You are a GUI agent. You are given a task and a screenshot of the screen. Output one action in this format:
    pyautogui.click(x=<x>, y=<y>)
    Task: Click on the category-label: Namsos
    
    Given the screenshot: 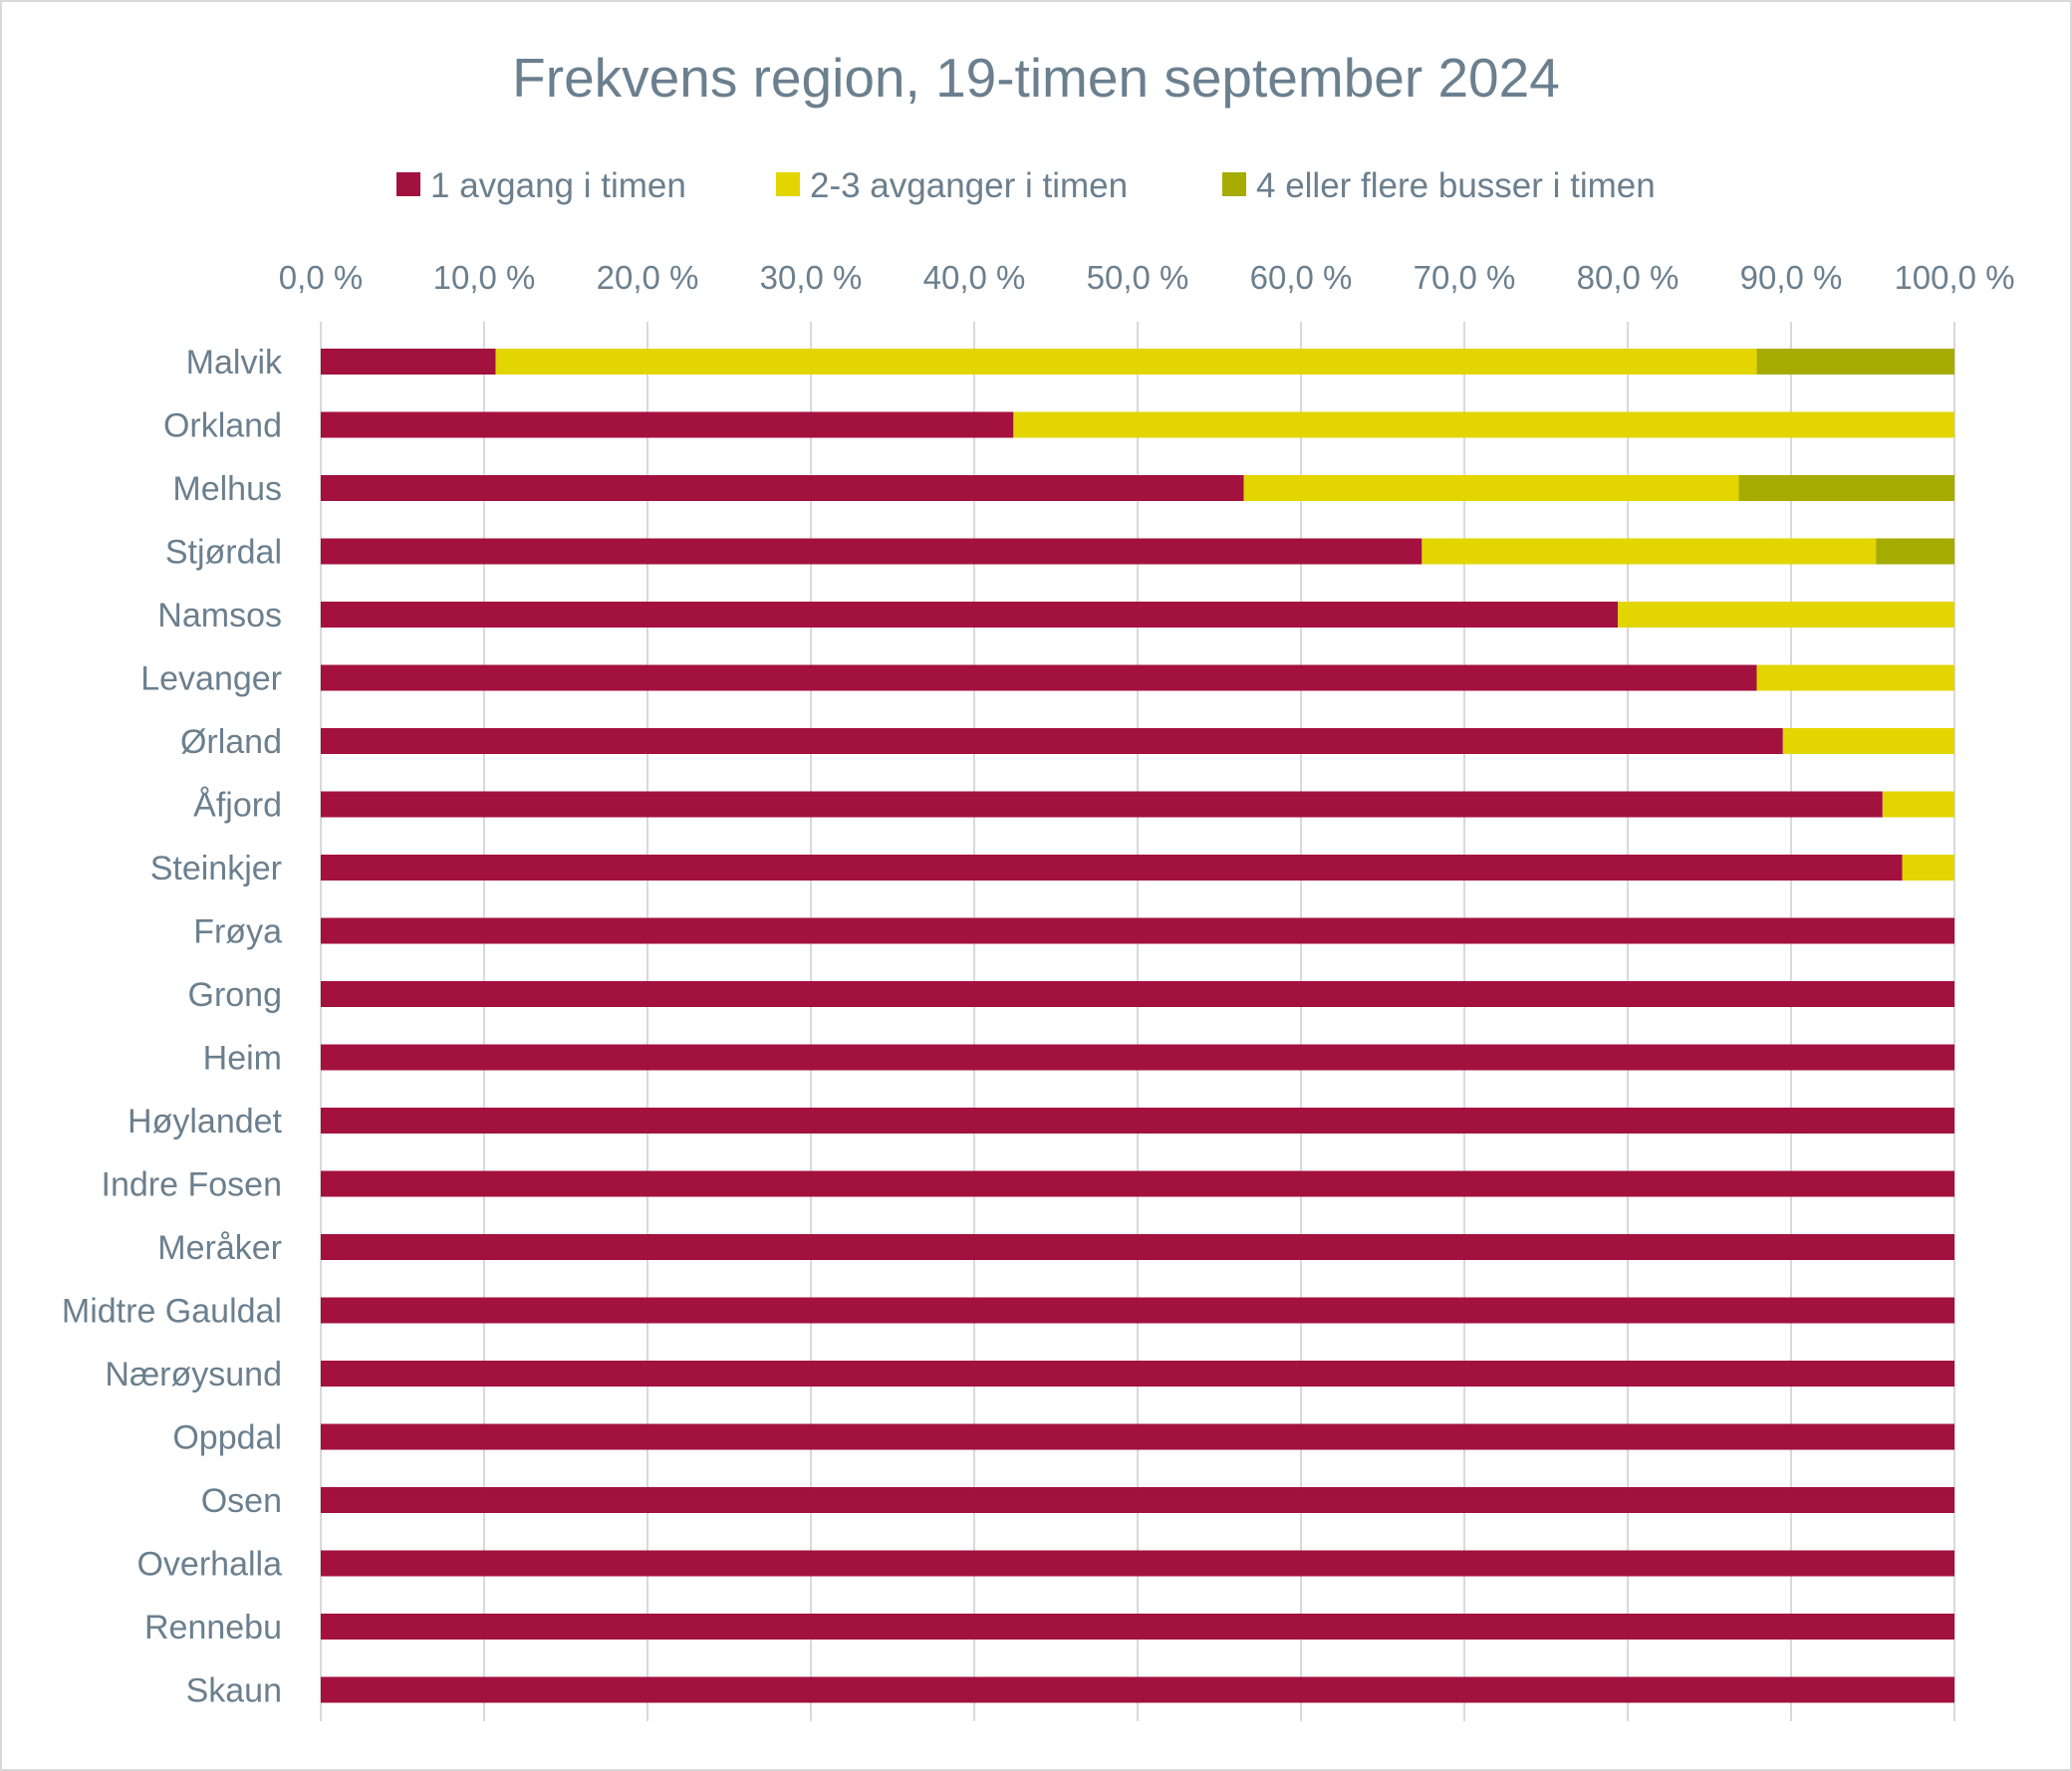 What is the action you would take?
    pyautogui.click(x=219, y=615)
    